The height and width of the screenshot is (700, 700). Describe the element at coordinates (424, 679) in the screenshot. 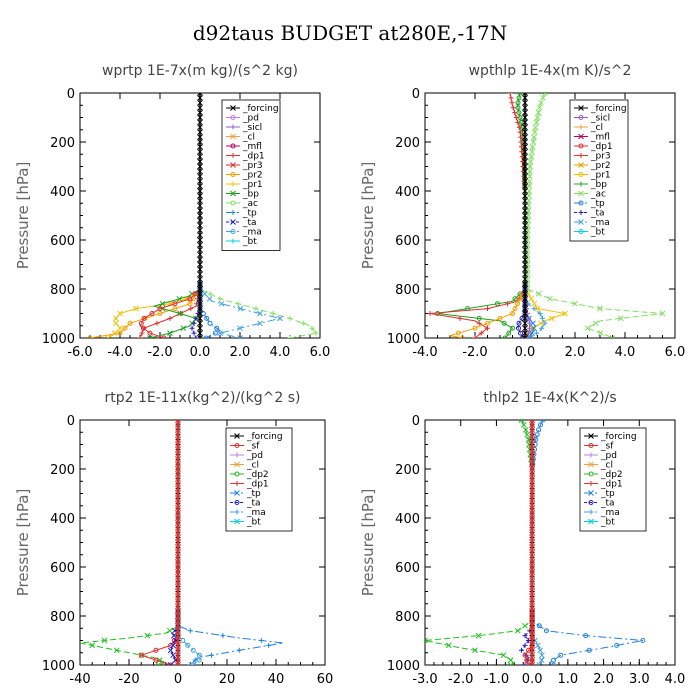

I see `x-tick-label: -3.0` at that location.